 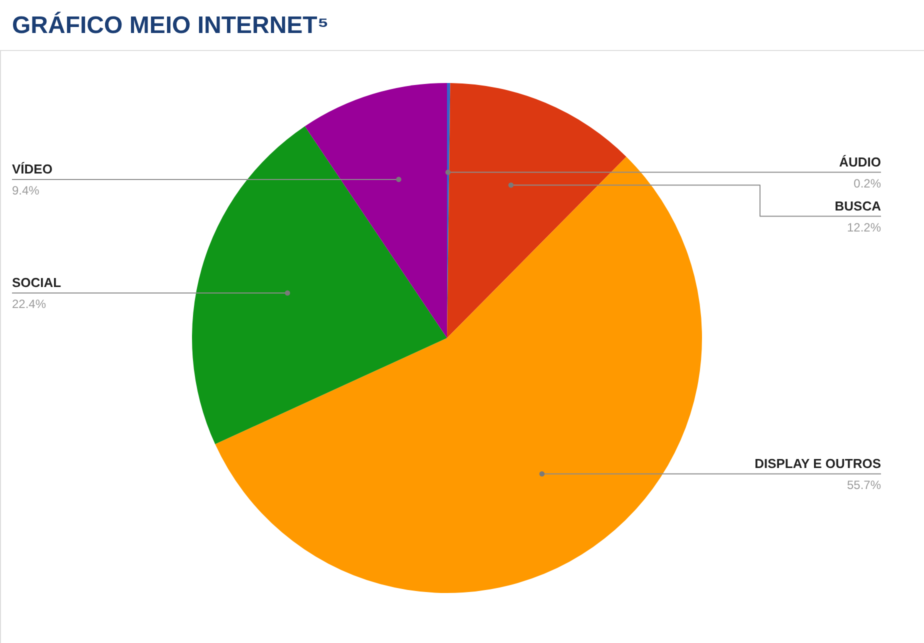 What do you see at coordinates (864, 485) in the screenshot?
I see `data-label: 55.7%` at bounding box center [864, 485].